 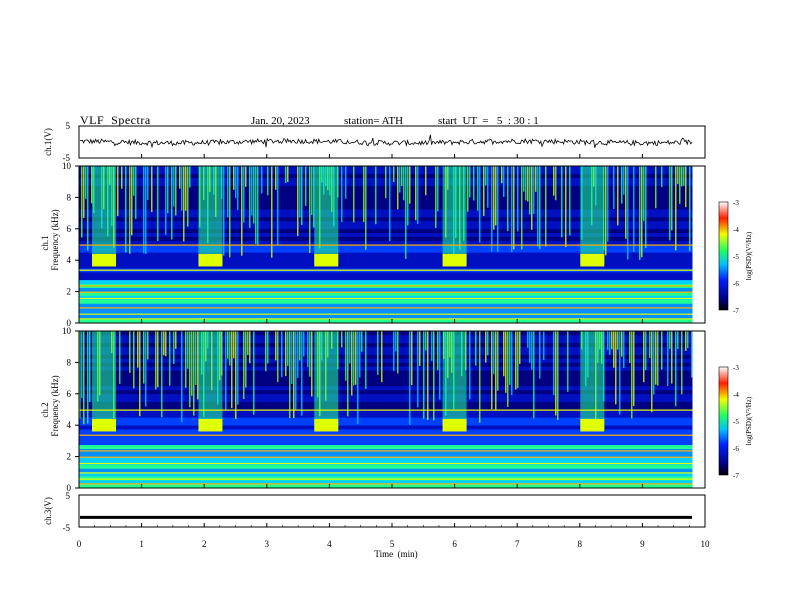 What do you see at coordinates (67, 331) in the screenshot?
I see `ytick-label: 10` at bounding box center [67, 331].